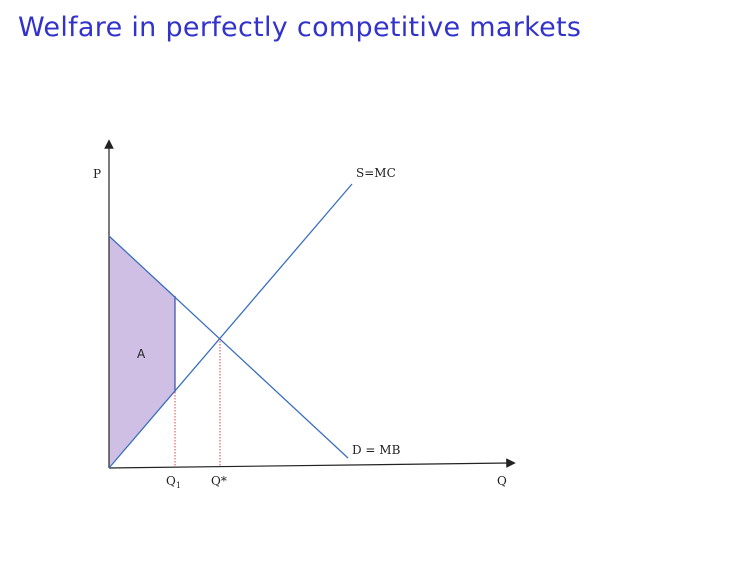 Image resolution: width=756 pixels, height=567 pixels. Describe the element at coordinates (300, 27) in the screenshot. I see `slide-title: Welfare in perfectly competitive markets` at that location.